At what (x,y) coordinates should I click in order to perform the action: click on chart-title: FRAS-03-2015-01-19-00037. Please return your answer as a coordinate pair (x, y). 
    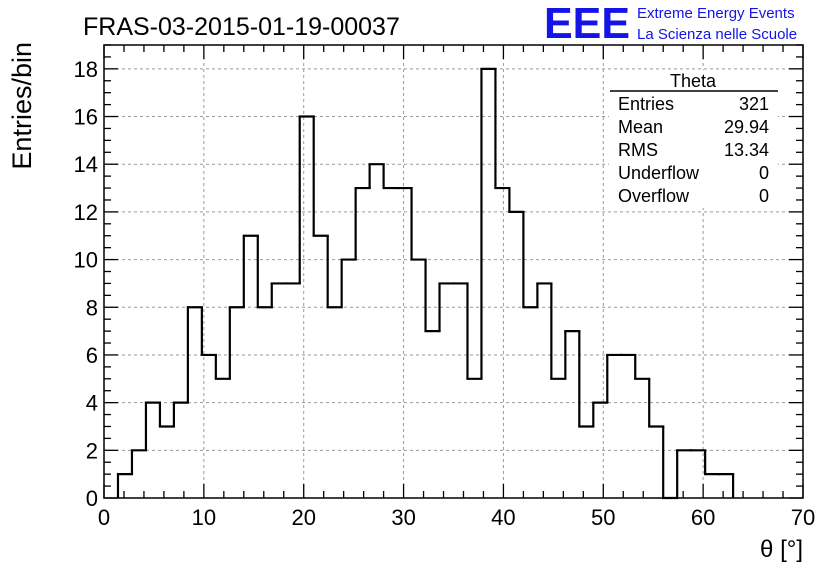
    Looking at the image, I should click on (241, 27).